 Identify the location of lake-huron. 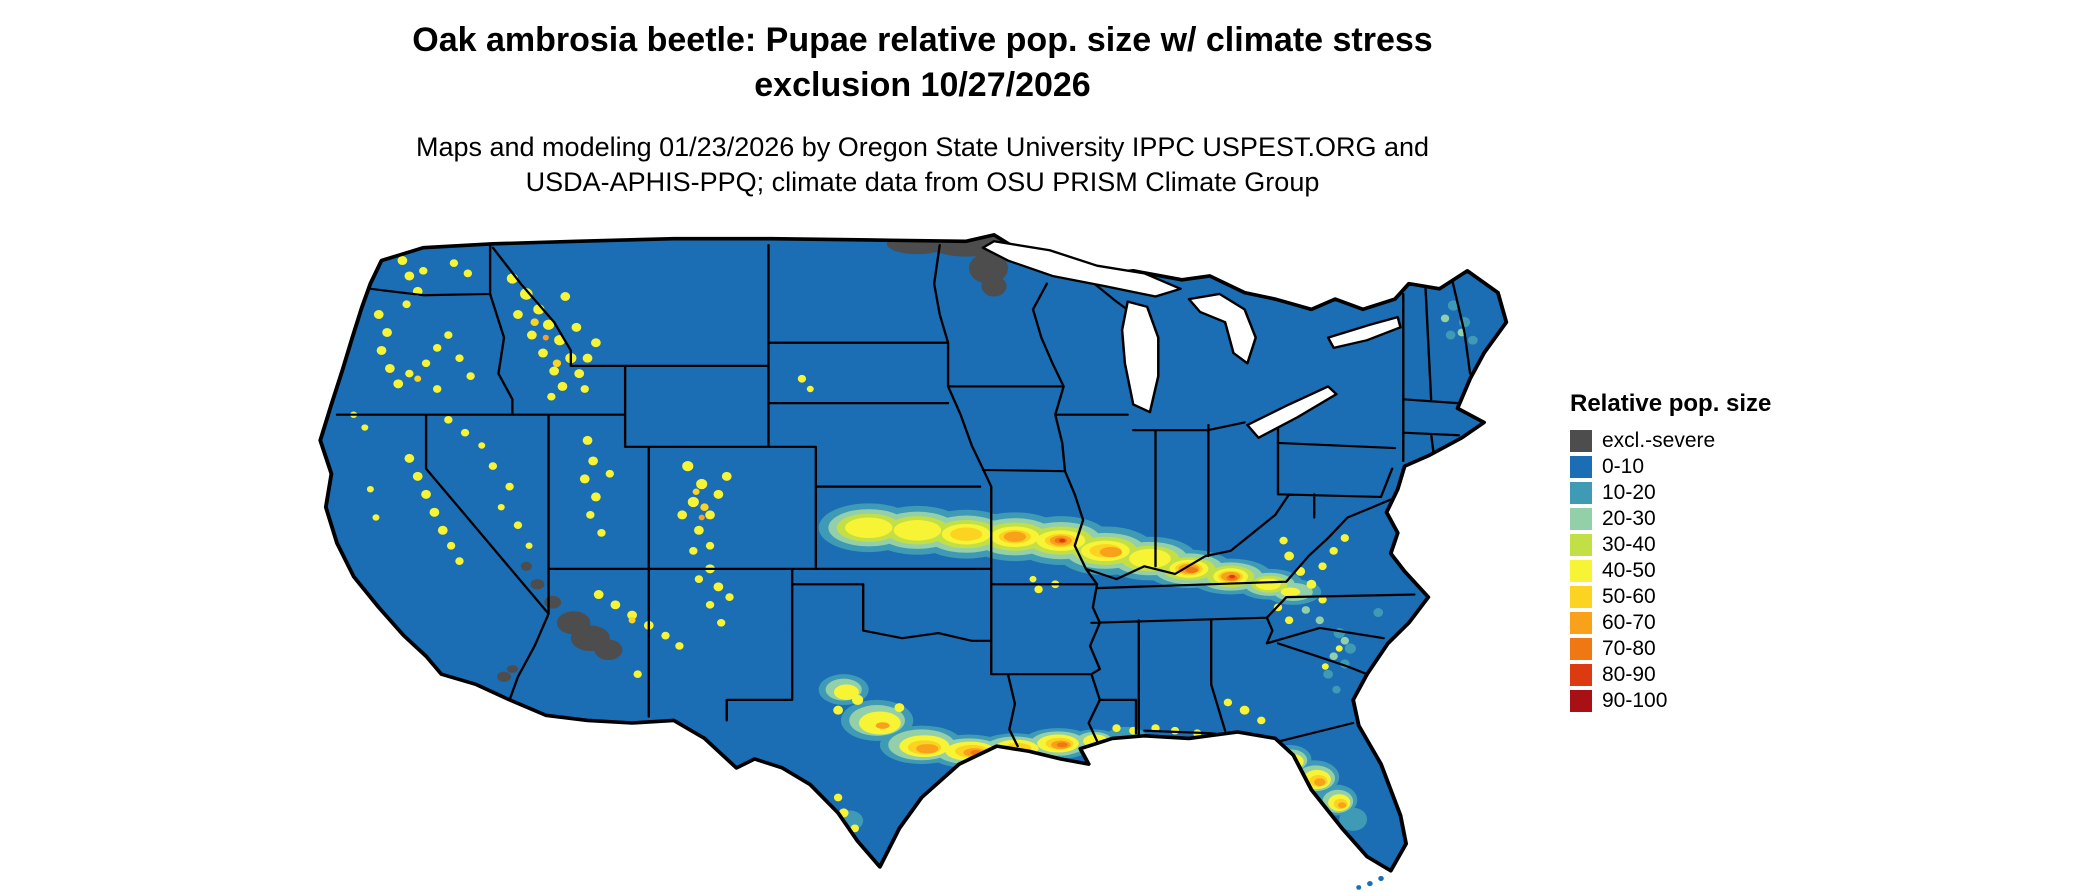
(1222, 328).